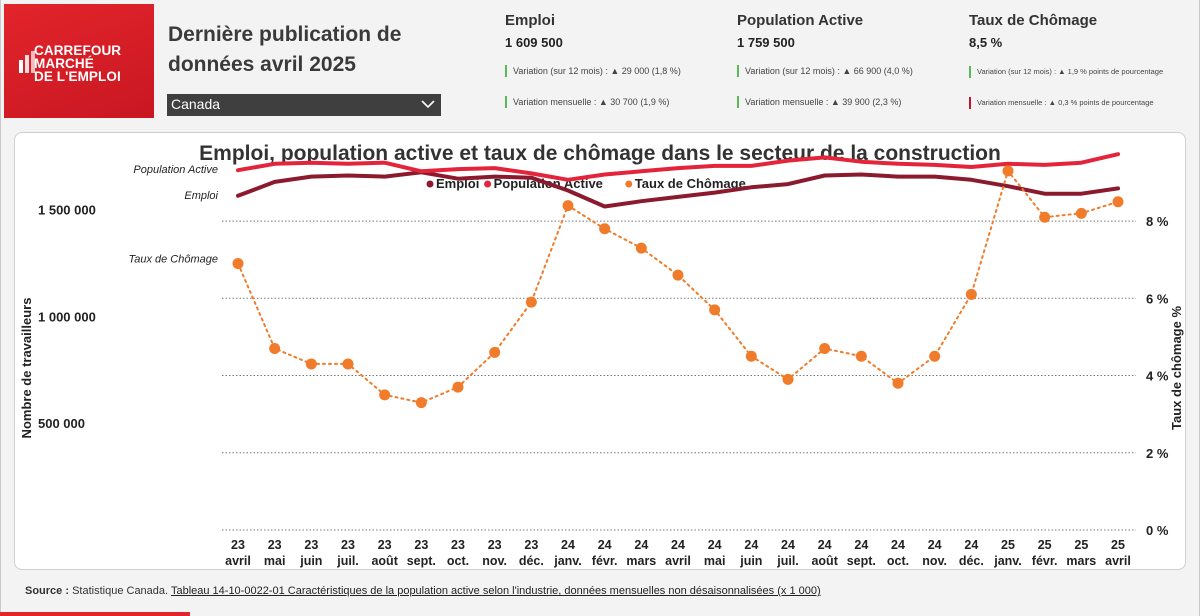 Image resolution: width=1200 pixels, height=616 pixels. I want to click on series-line, so click(678, 167).